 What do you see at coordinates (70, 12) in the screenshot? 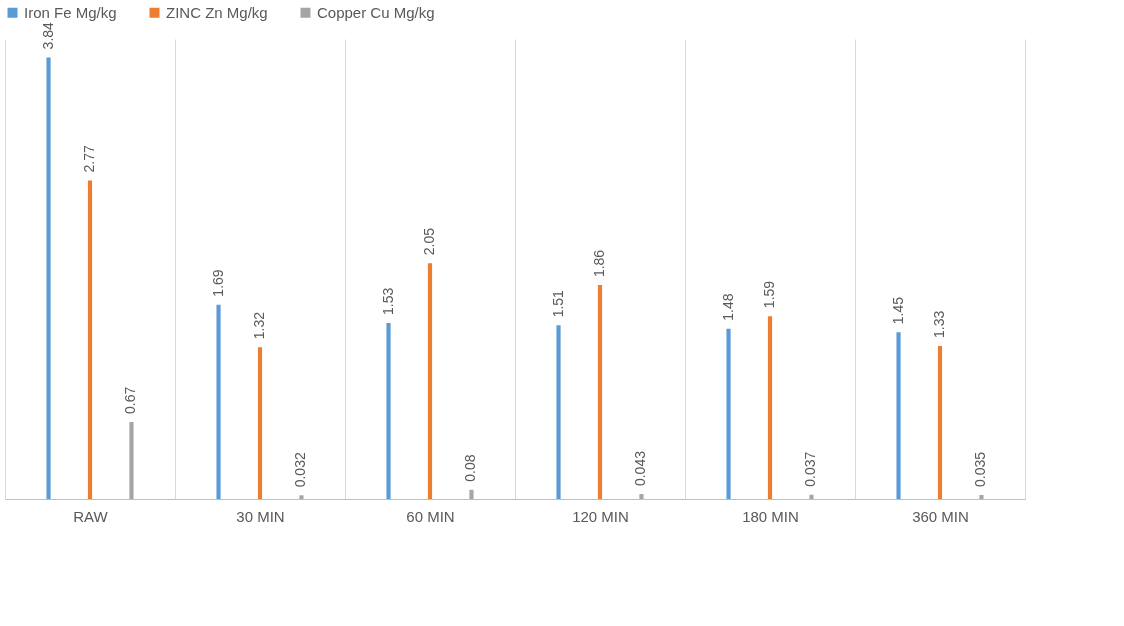
I see `legend-label: Iron Fe Mg/kg` at bounding box center [70, 12].